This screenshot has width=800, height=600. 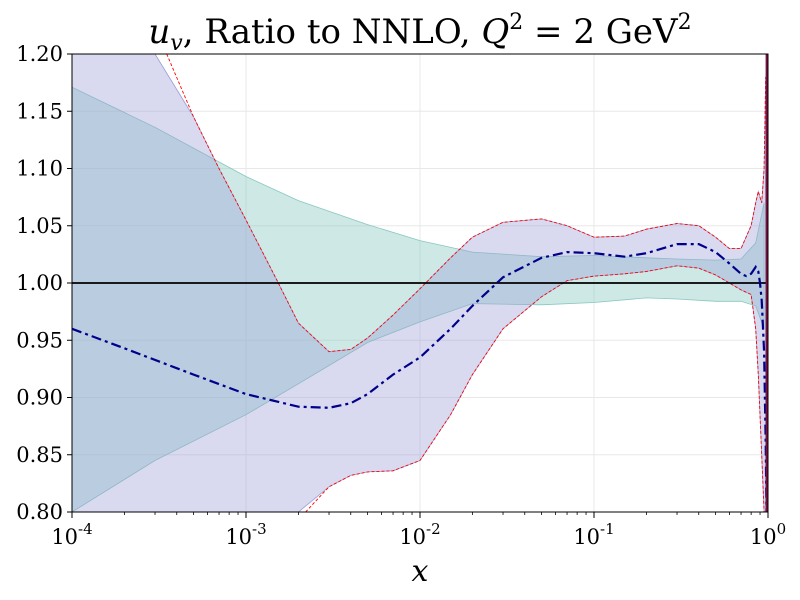 I want to click on x-tick-label: 10⁰, so click(x=768, y=534).